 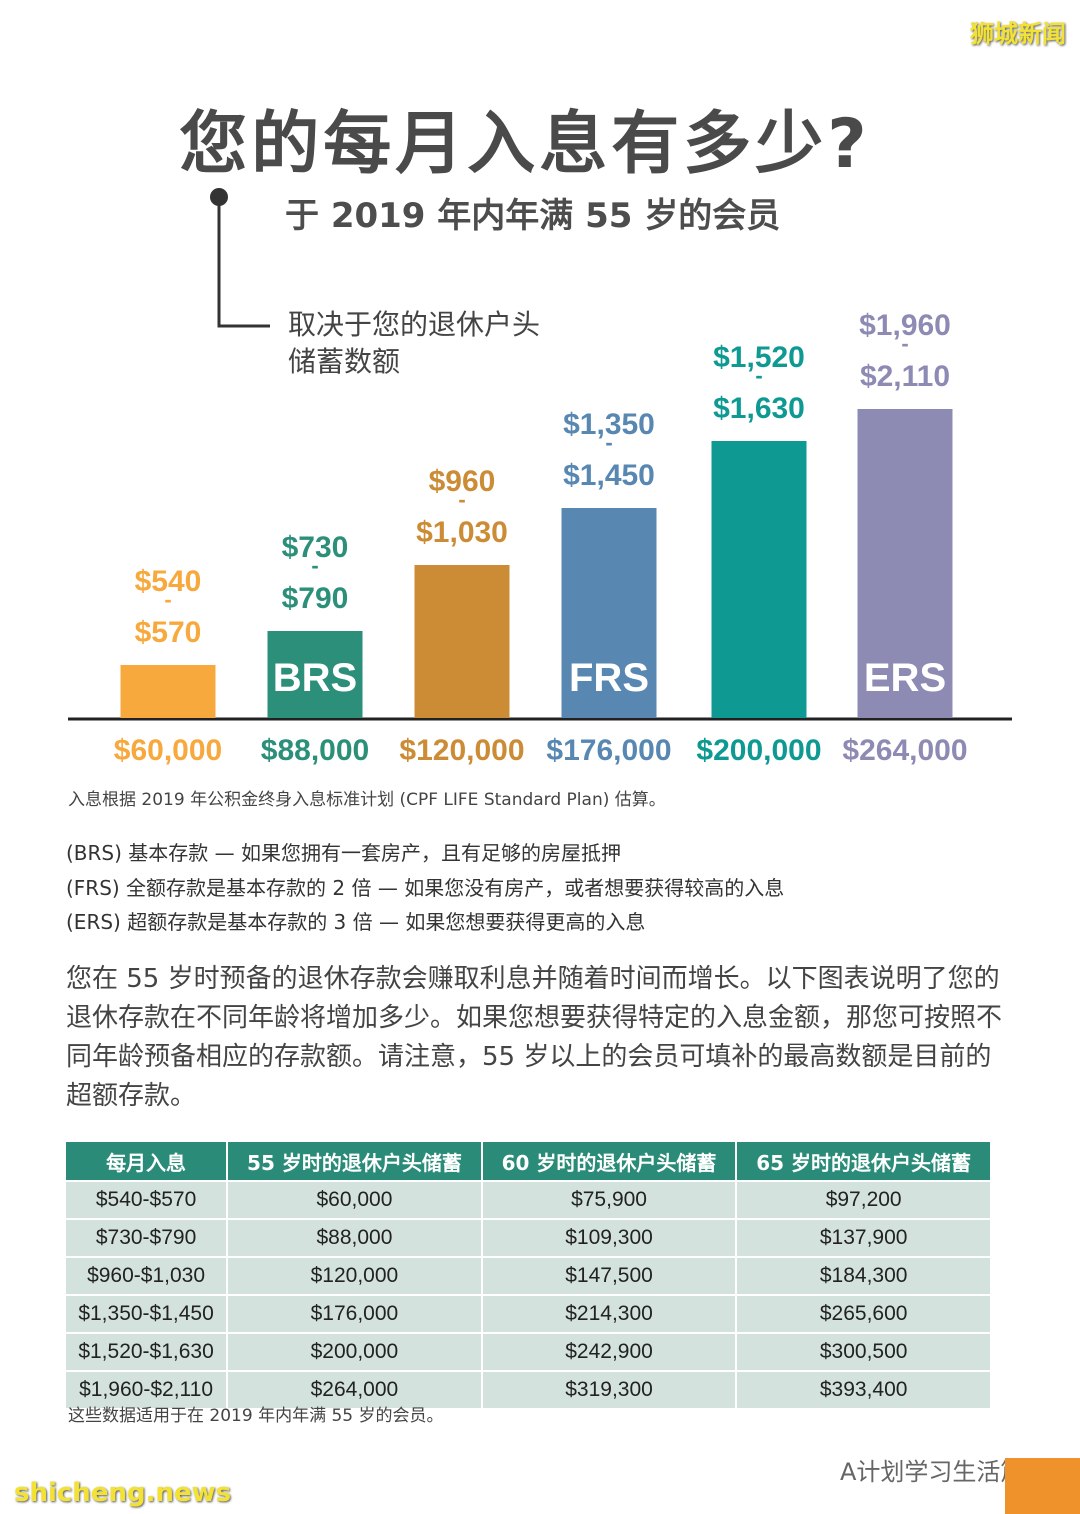 What do you see at coordinates (355, 1389) in the screenshot?
I see `table-cell: $264,000` at bounding box center [355, 1389].